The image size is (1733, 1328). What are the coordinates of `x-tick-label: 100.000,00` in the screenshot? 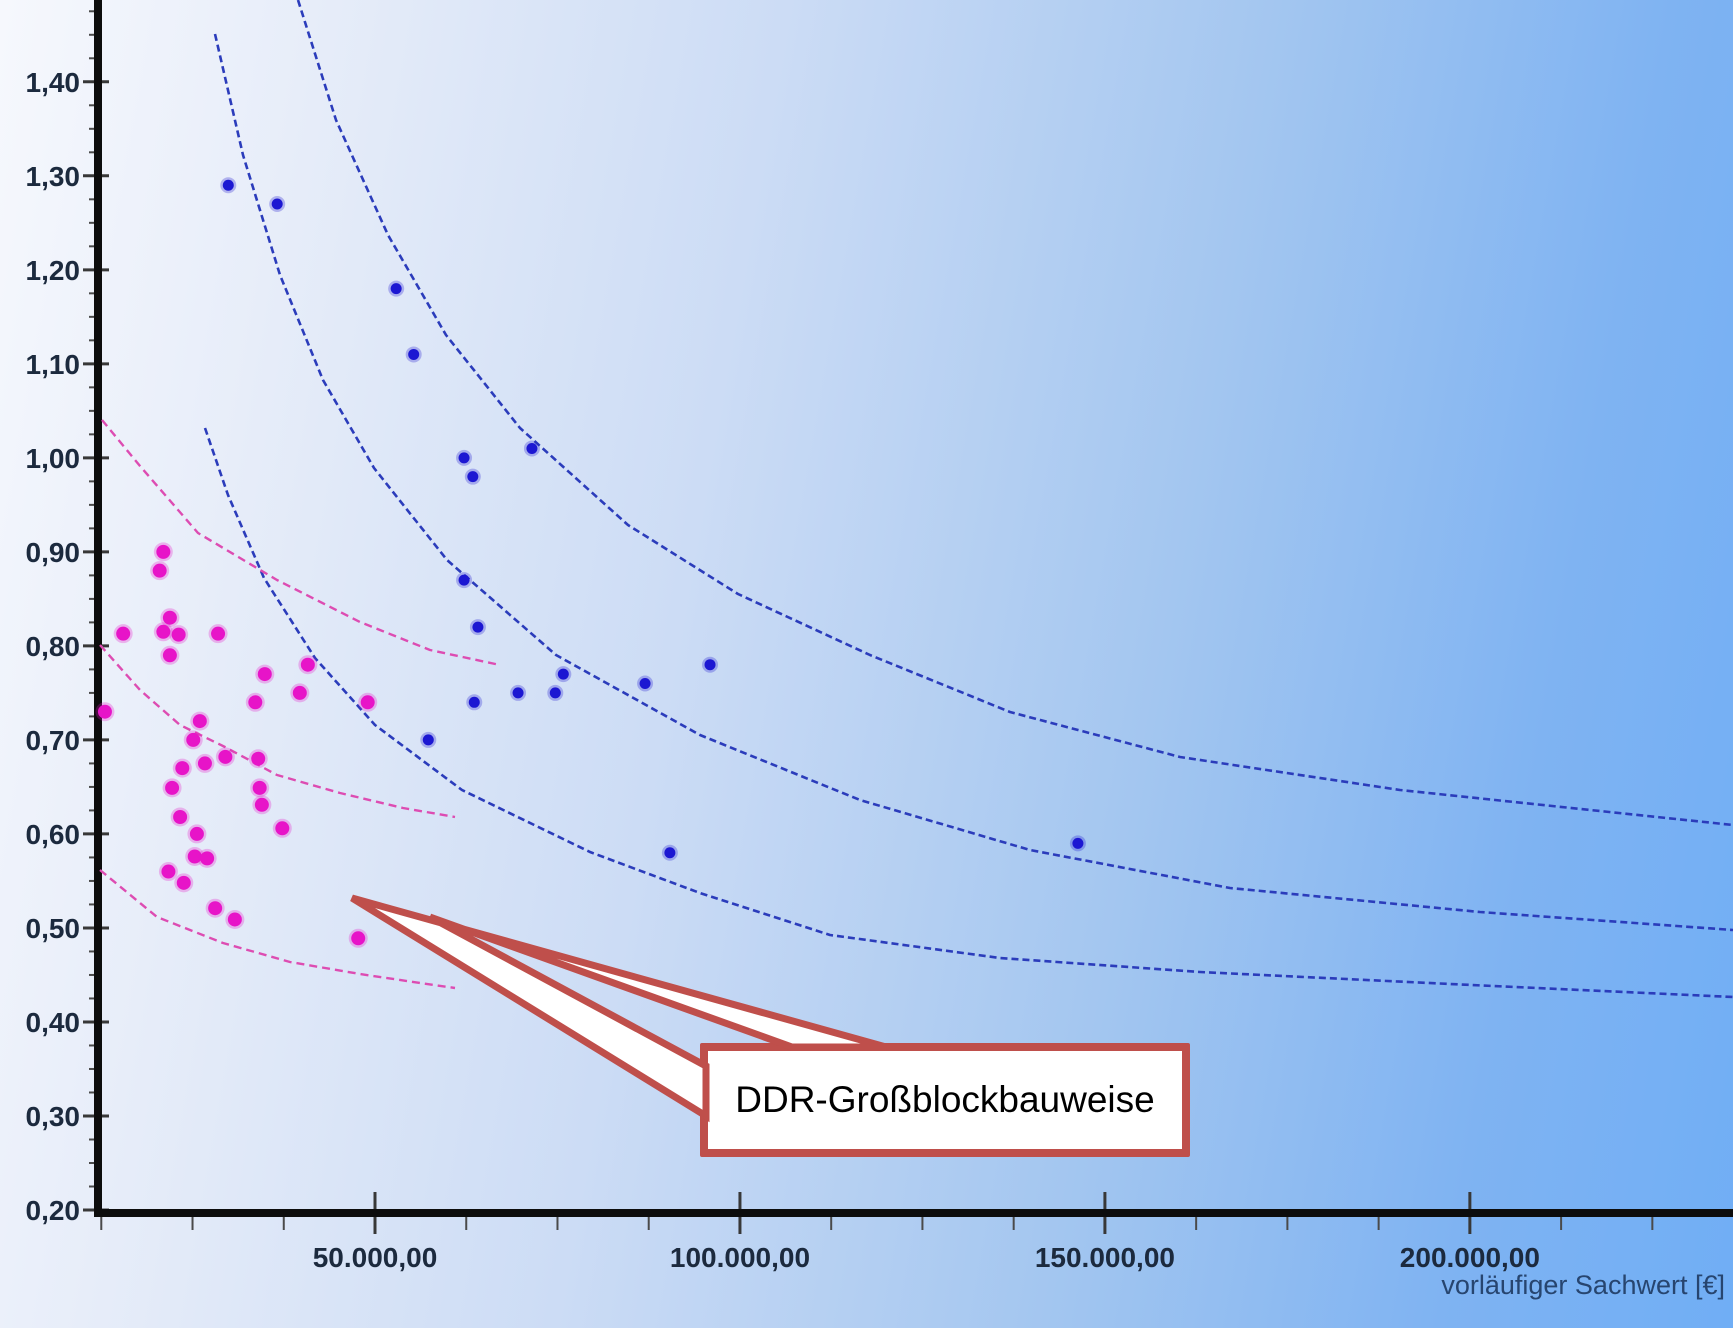 It's located at (740, 1257).